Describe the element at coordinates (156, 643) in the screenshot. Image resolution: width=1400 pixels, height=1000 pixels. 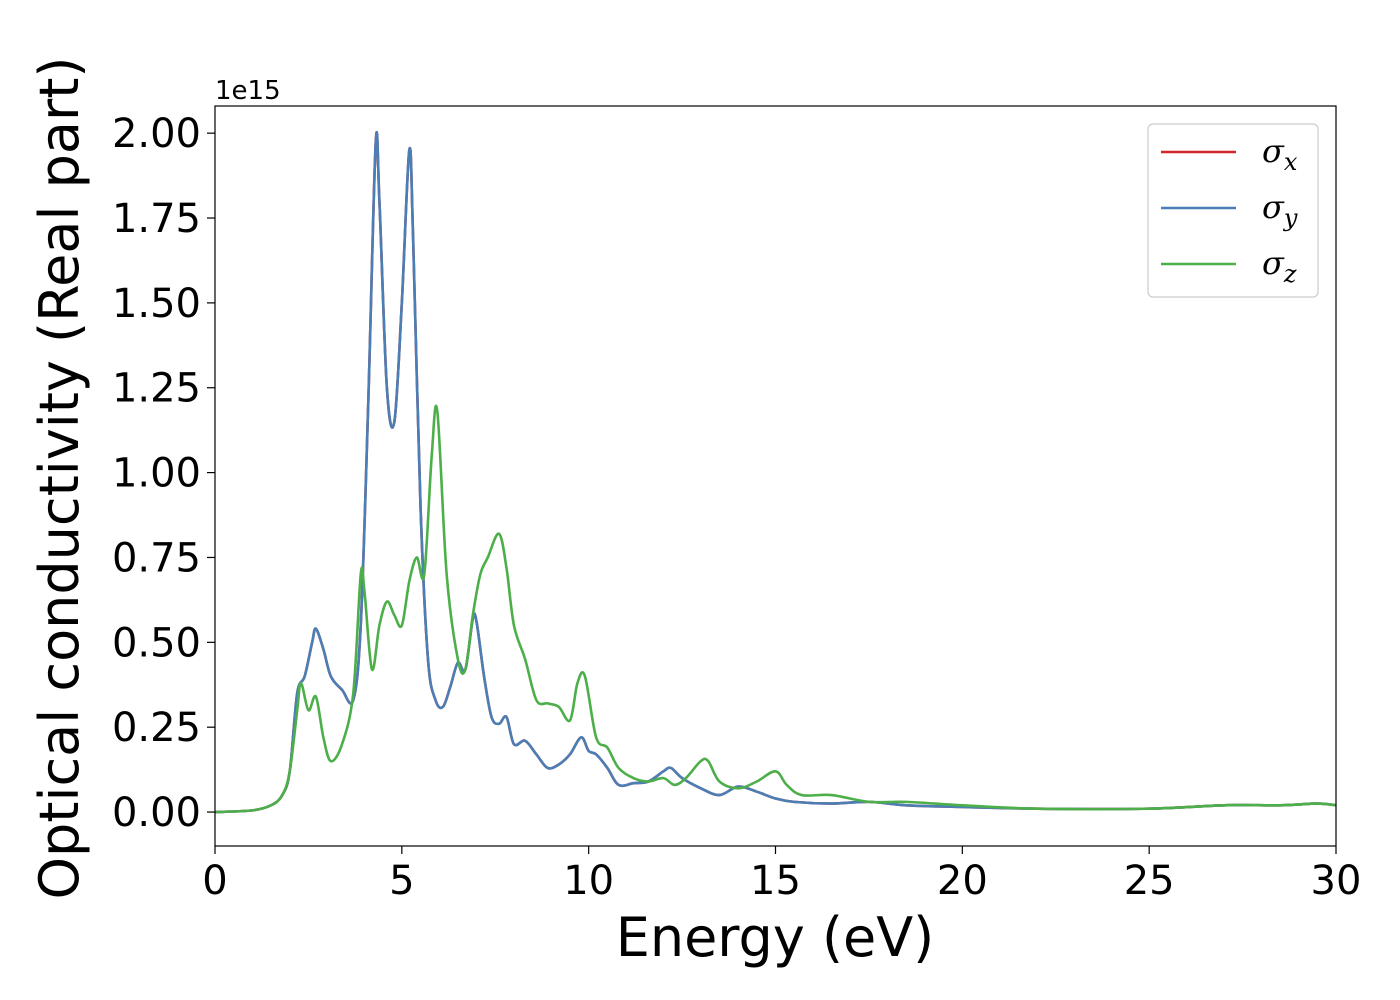
I see `y-tick-label: 0.50` at that location.